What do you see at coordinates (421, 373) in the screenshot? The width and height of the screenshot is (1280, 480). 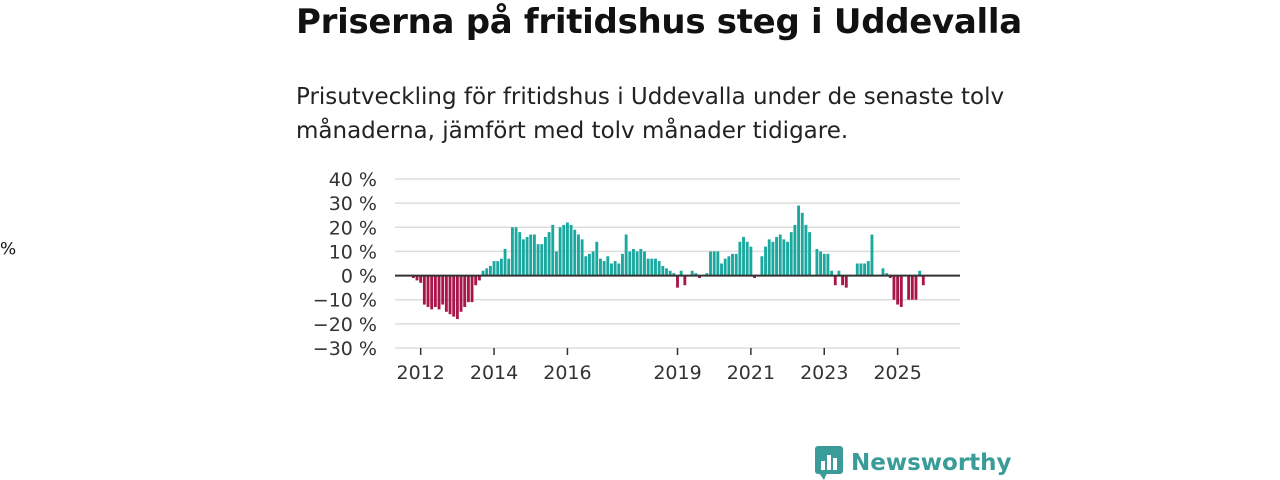 I see `x-tick-label: 2012` at bounding box center [421, 373].